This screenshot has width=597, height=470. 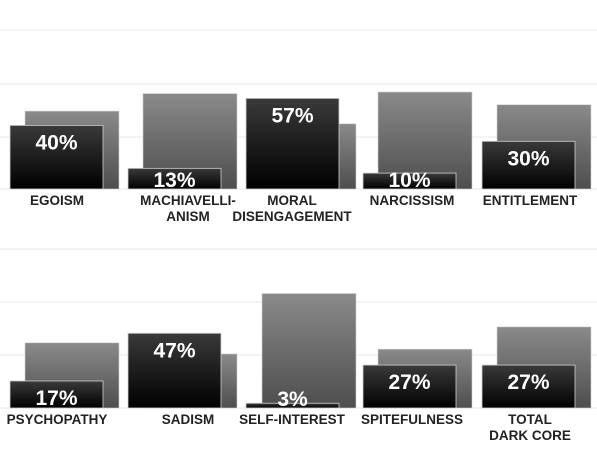 I want to click on category-label-1-3: MORAL DISENGAGEMENT, so click(x=292, y=208).